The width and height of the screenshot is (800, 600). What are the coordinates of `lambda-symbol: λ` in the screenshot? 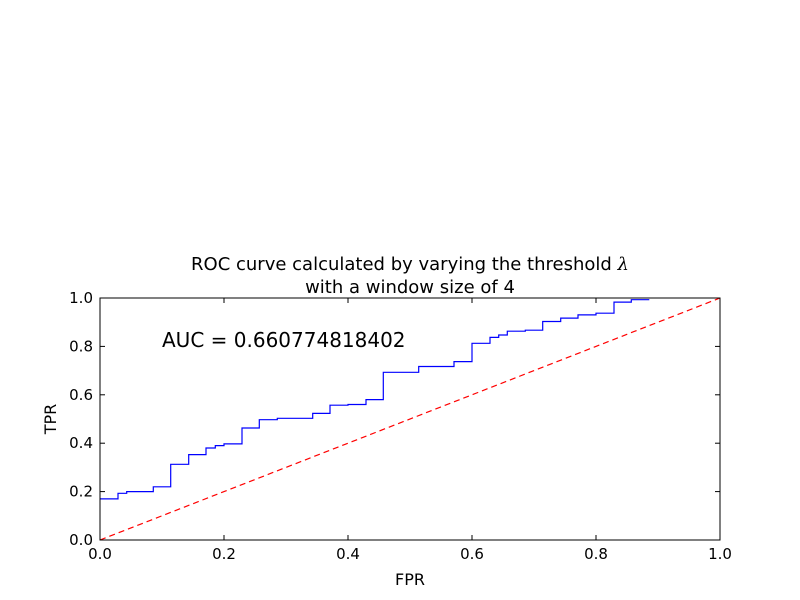 It's located at (623, 264).